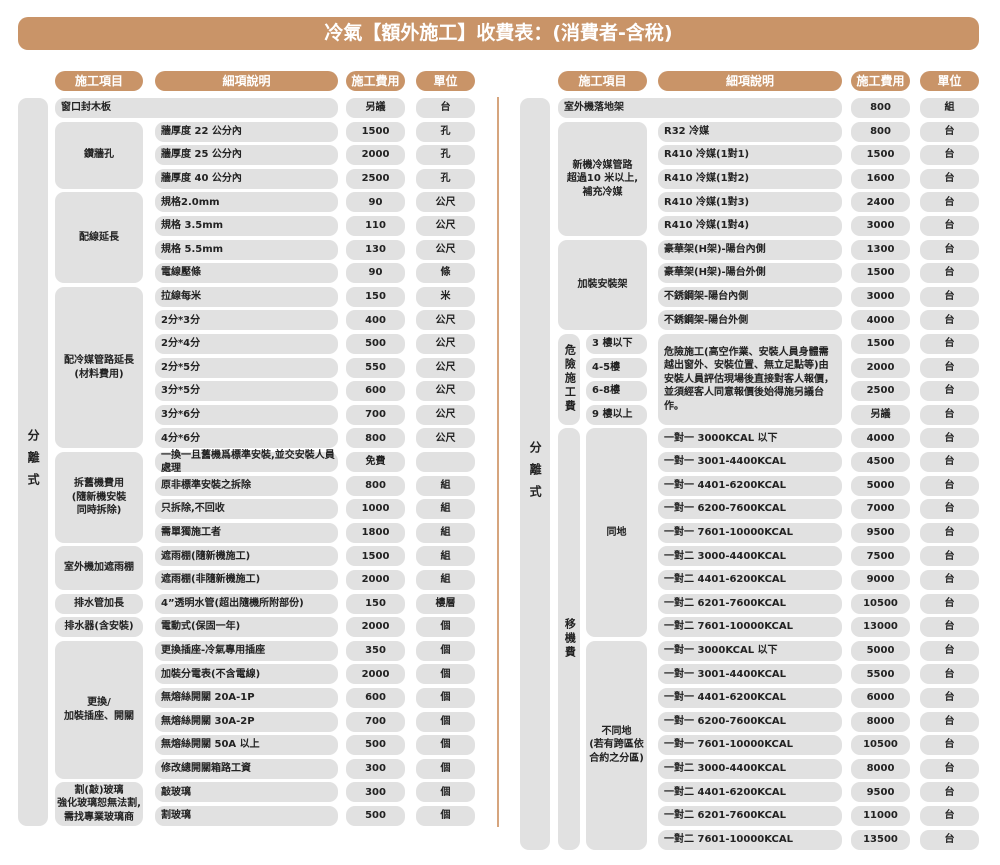  What do you see at coordinates (569, 639) in the screenshot?
I see `move-label: 移機費` at bounding box center [569, 639].